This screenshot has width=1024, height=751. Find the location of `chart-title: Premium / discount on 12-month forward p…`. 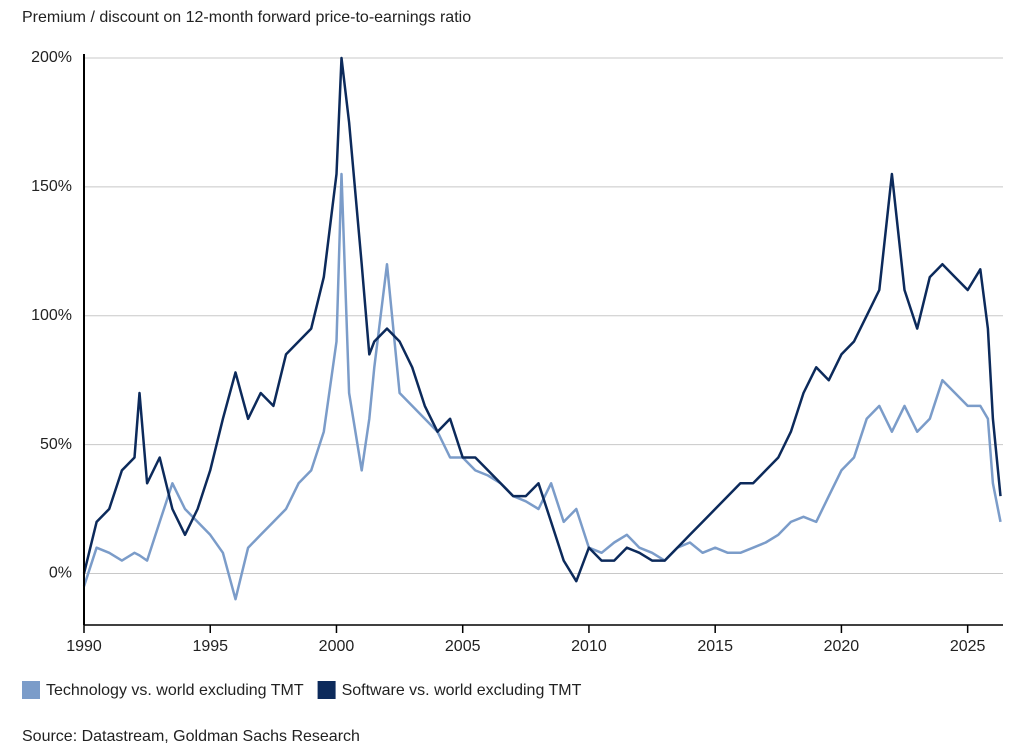

chart-title: Premium / discount on 12-month forward p… is located at coordinates (246, 17).